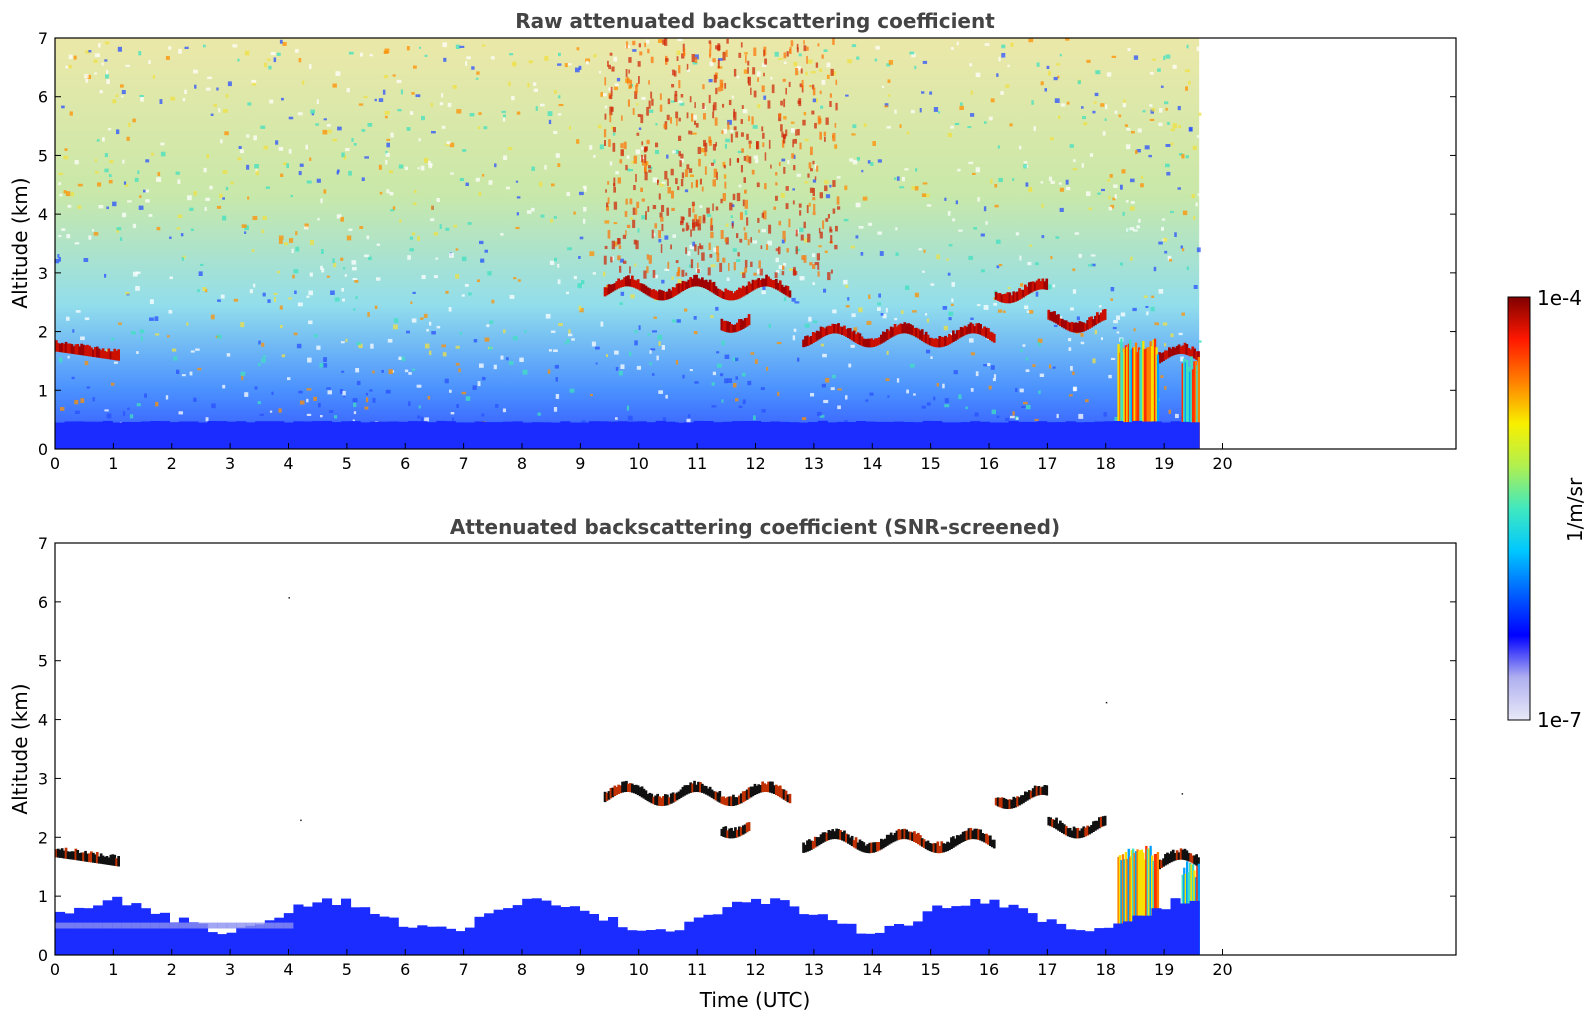  Describe the element at coordinates (230, 463) in the screenshot. I see `x-tick-label: 3` at that location.